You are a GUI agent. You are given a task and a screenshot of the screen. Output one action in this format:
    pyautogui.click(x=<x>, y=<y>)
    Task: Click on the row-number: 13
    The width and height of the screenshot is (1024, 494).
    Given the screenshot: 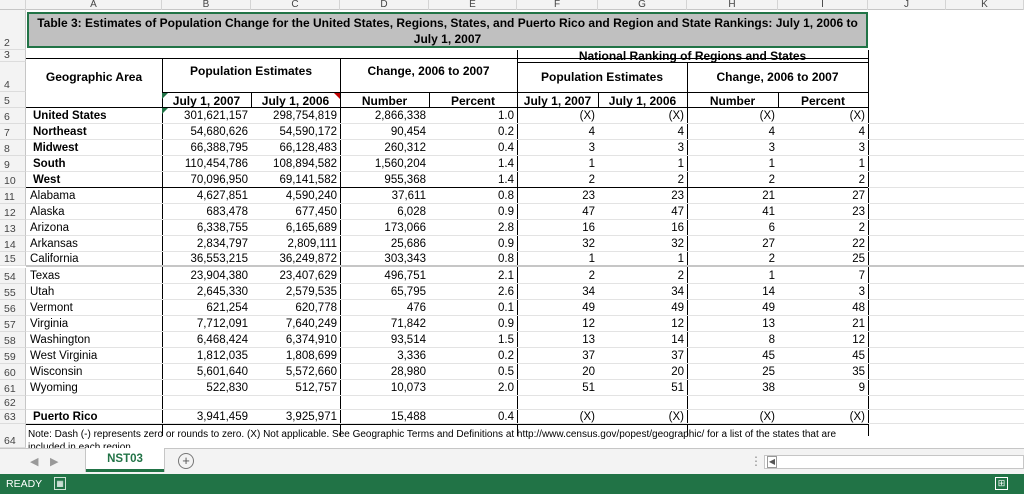 What is the action you would take?
    pyautogui.click(x=13, y=228)
    